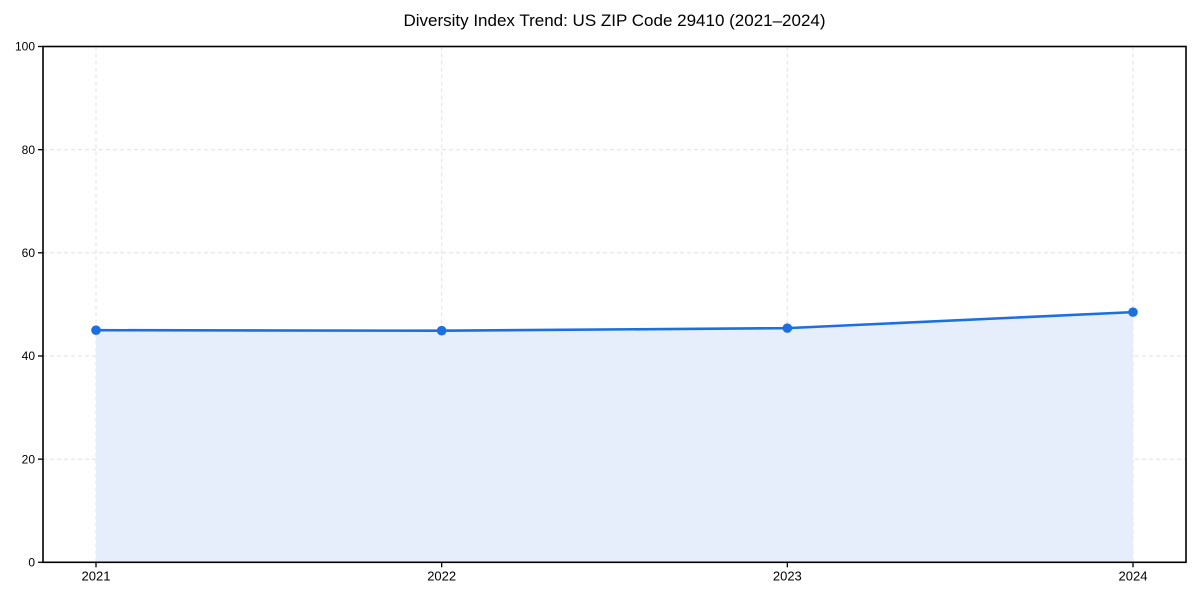 This screenshot has width=1200, height=600. I want to click on data-point-2021, so click(96, 330).